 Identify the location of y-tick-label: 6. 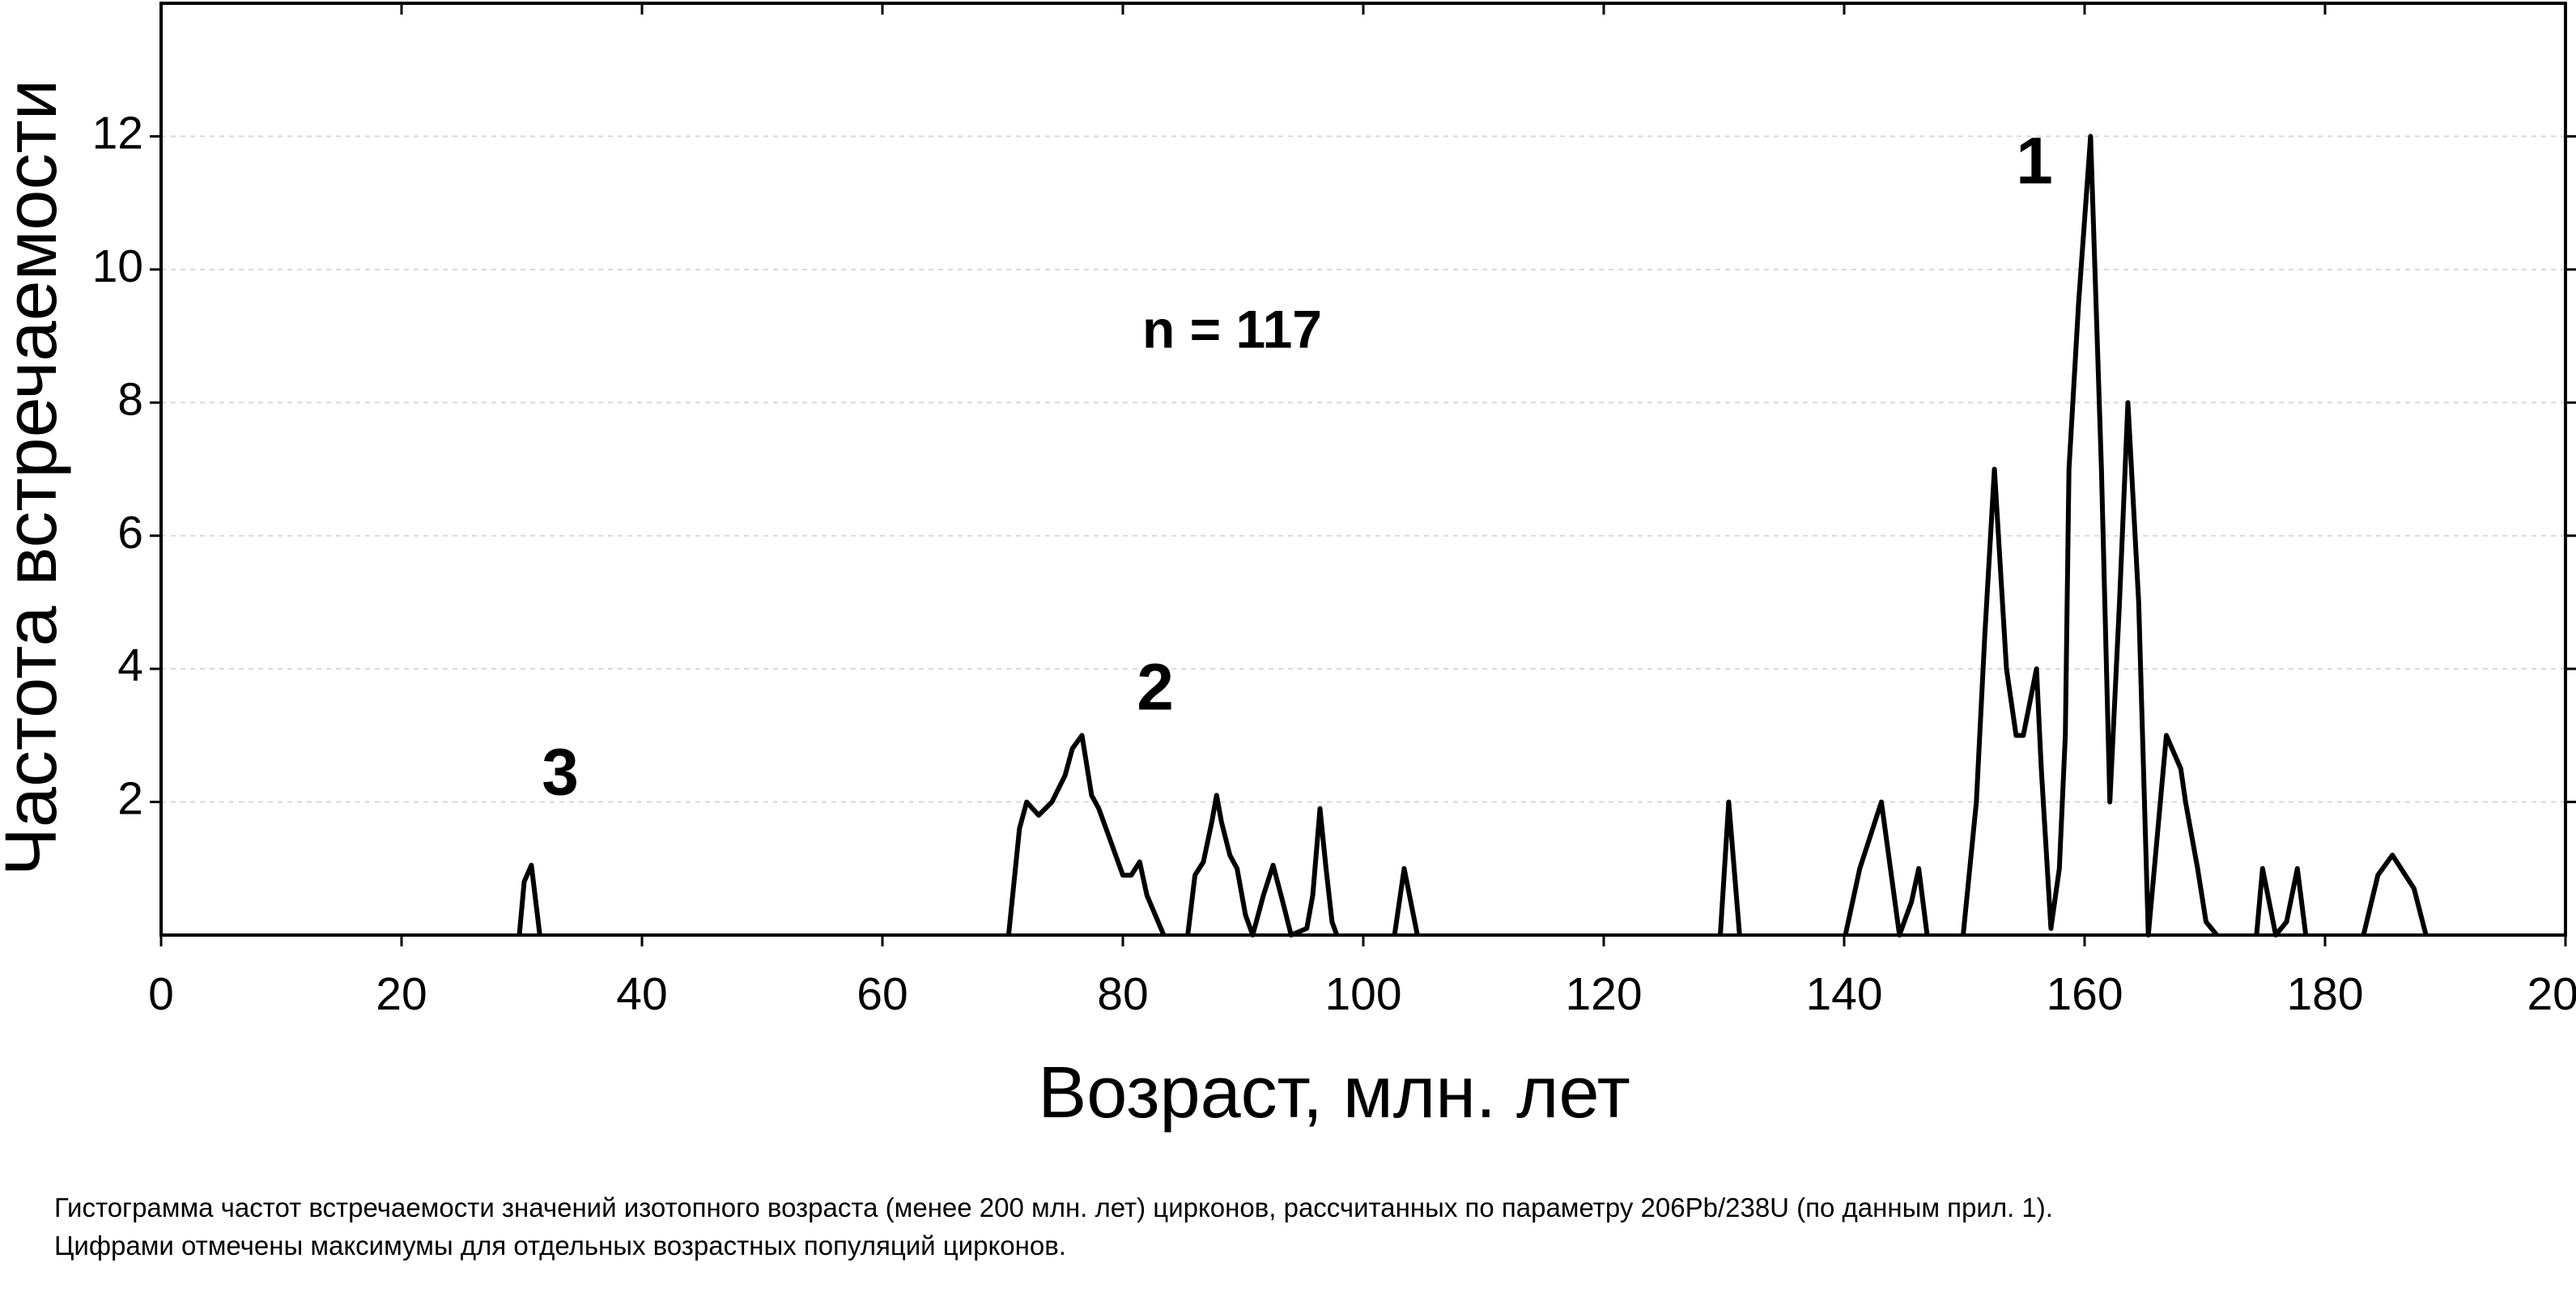
(130, 533).